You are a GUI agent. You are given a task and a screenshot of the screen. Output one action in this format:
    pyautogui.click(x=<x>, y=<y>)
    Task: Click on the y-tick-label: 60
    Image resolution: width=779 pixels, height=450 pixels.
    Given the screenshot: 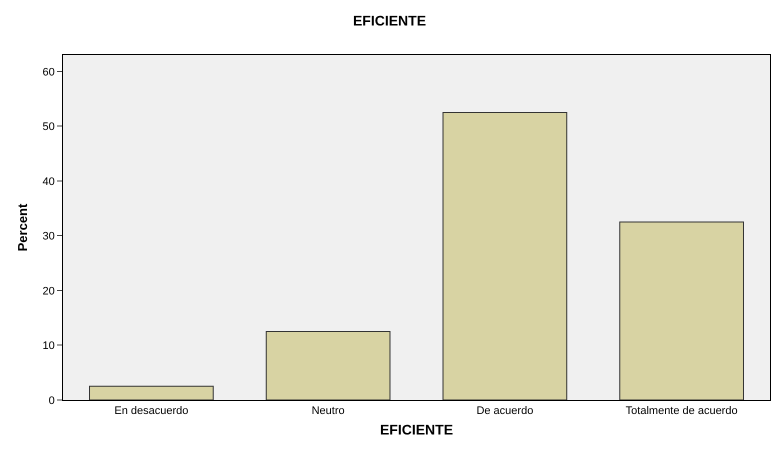 What is the action you would take?
    pyautogui.click(x=48, y=72)
    